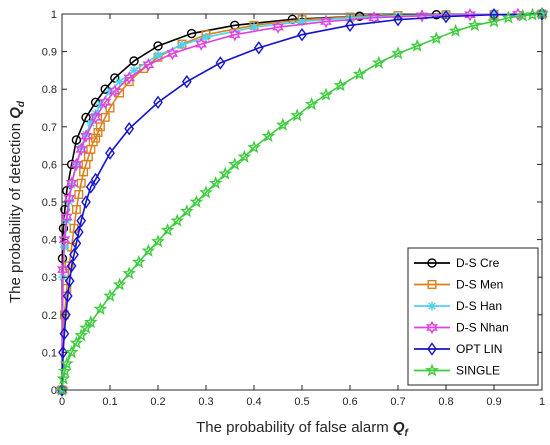 This screenshot has height=445, width=550. I want to click on y-tick-label: 1, so click(54, 15).